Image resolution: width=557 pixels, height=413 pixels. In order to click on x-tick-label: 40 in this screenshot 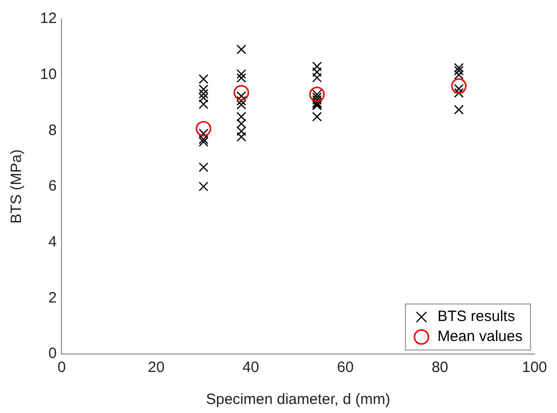, I will do `click(251, 367)`.